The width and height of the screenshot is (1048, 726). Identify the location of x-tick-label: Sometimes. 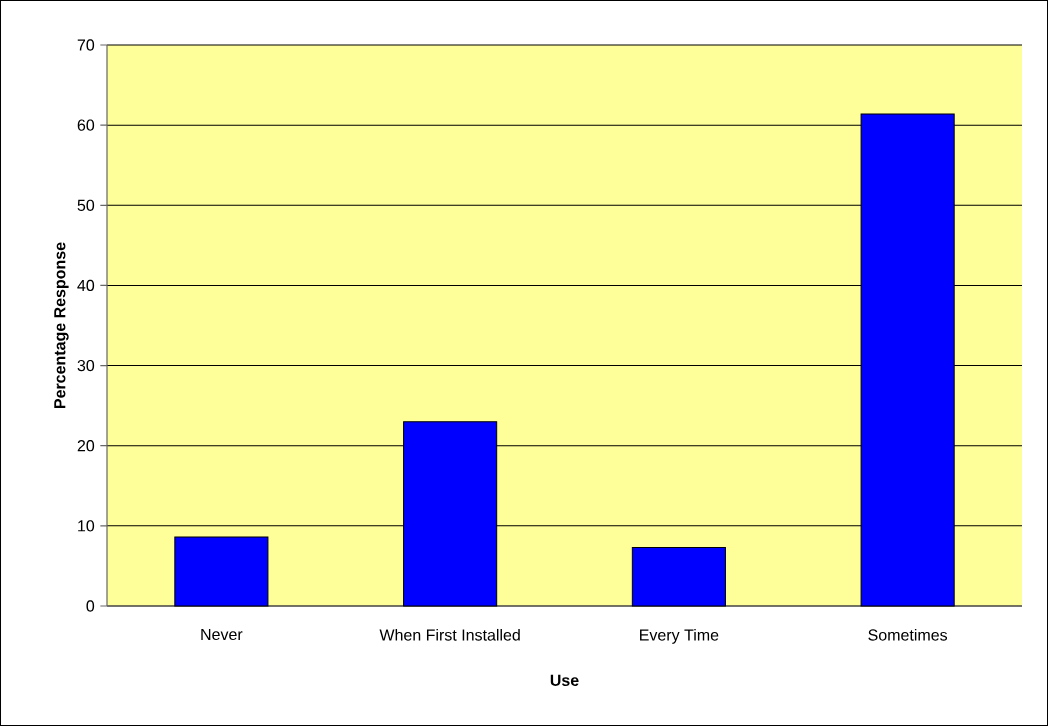
(908, 634).